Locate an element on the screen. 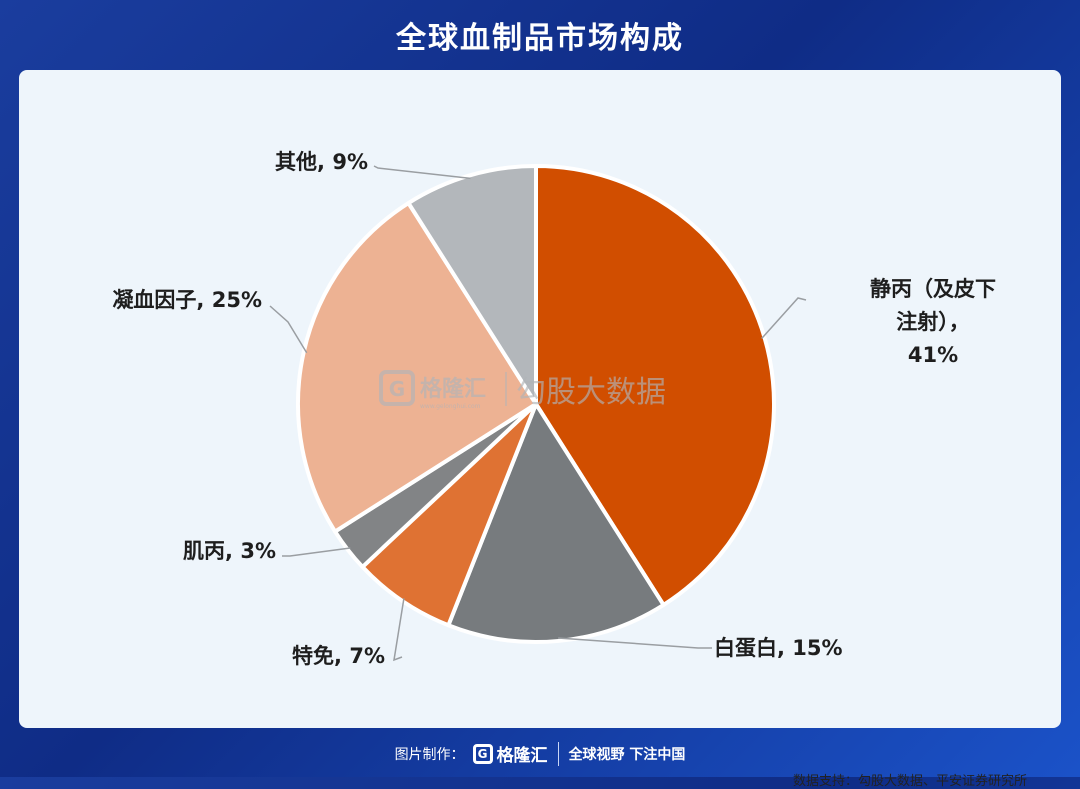  watermark-text: 勾股大数据 is located at coordinates (591, 392).